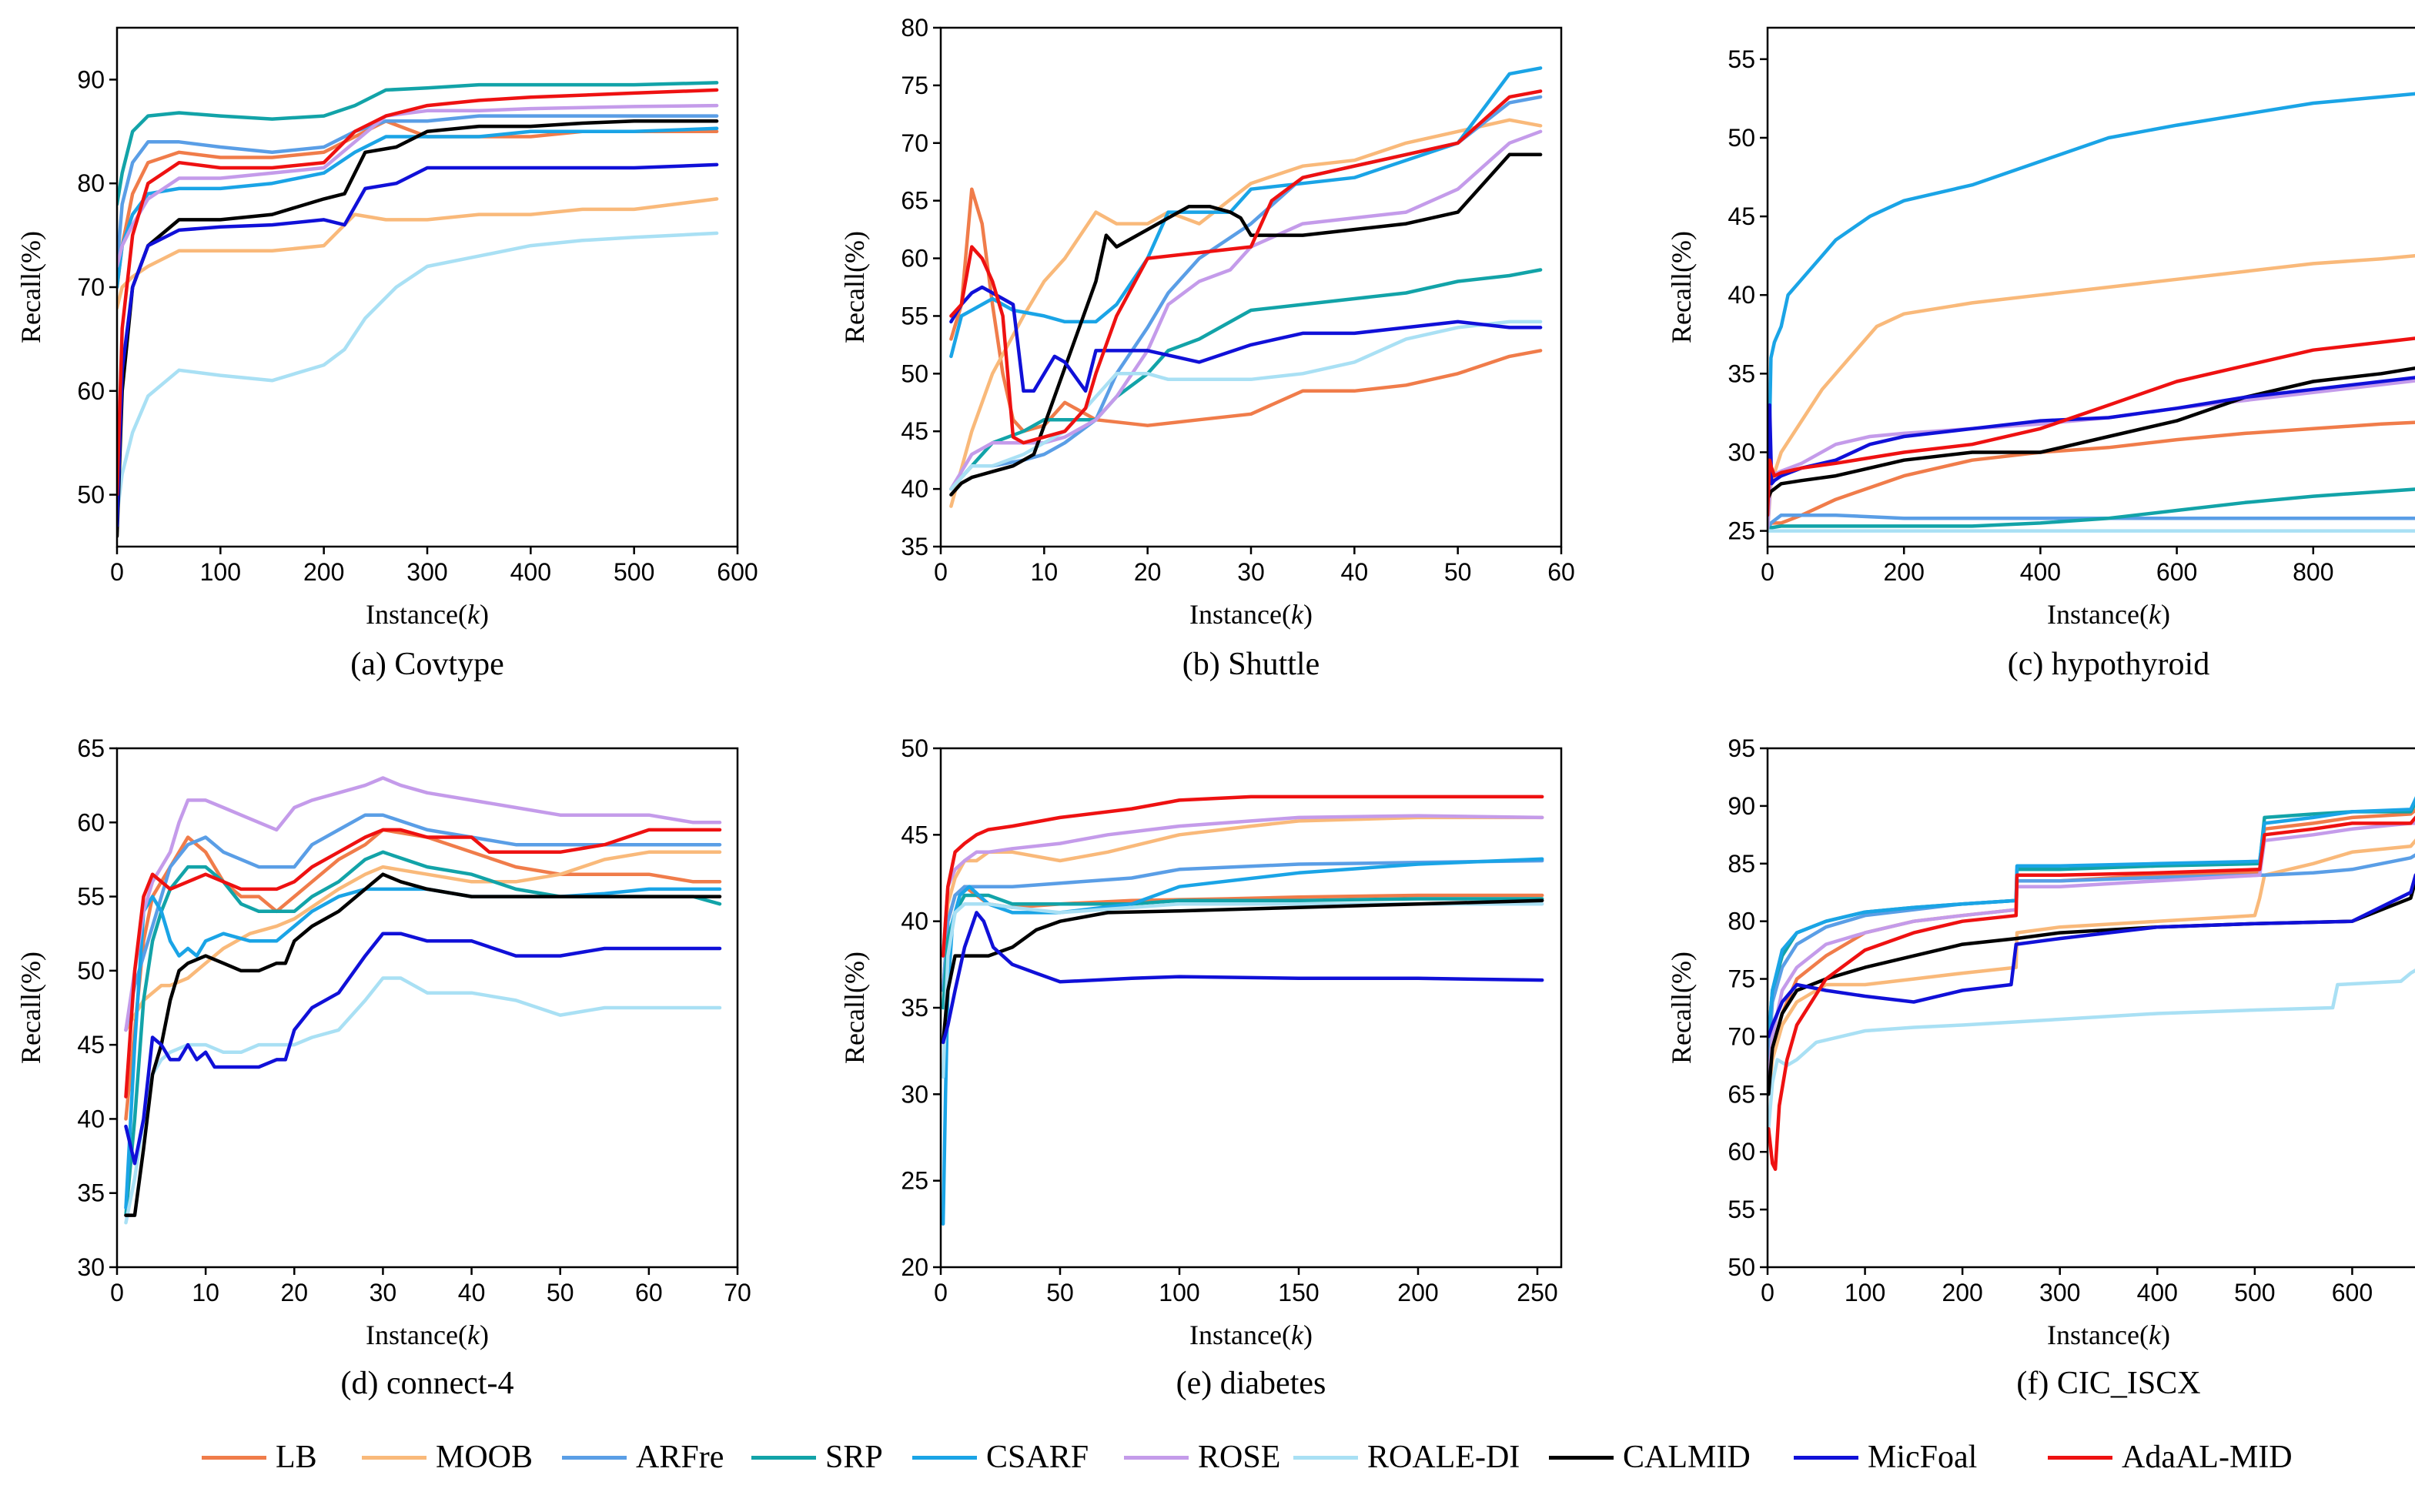 The image size is (2415, 1512). Describe the element at coordinates (259, 1457) in the screenshot. I see `legend-item-lb: LB` at that location.